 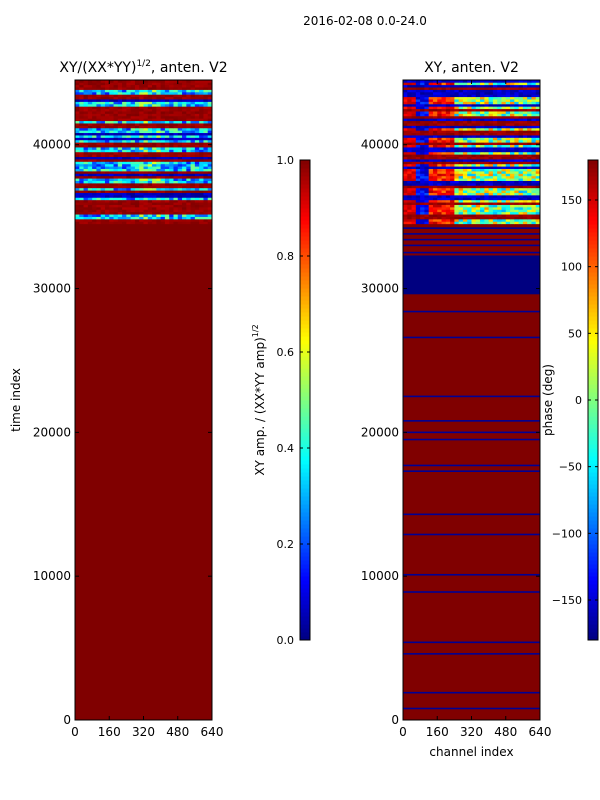 What do you see at coordinates (471, 514) in the screenshot?
I see `heatmap-band` at bounding box center [471, 514].